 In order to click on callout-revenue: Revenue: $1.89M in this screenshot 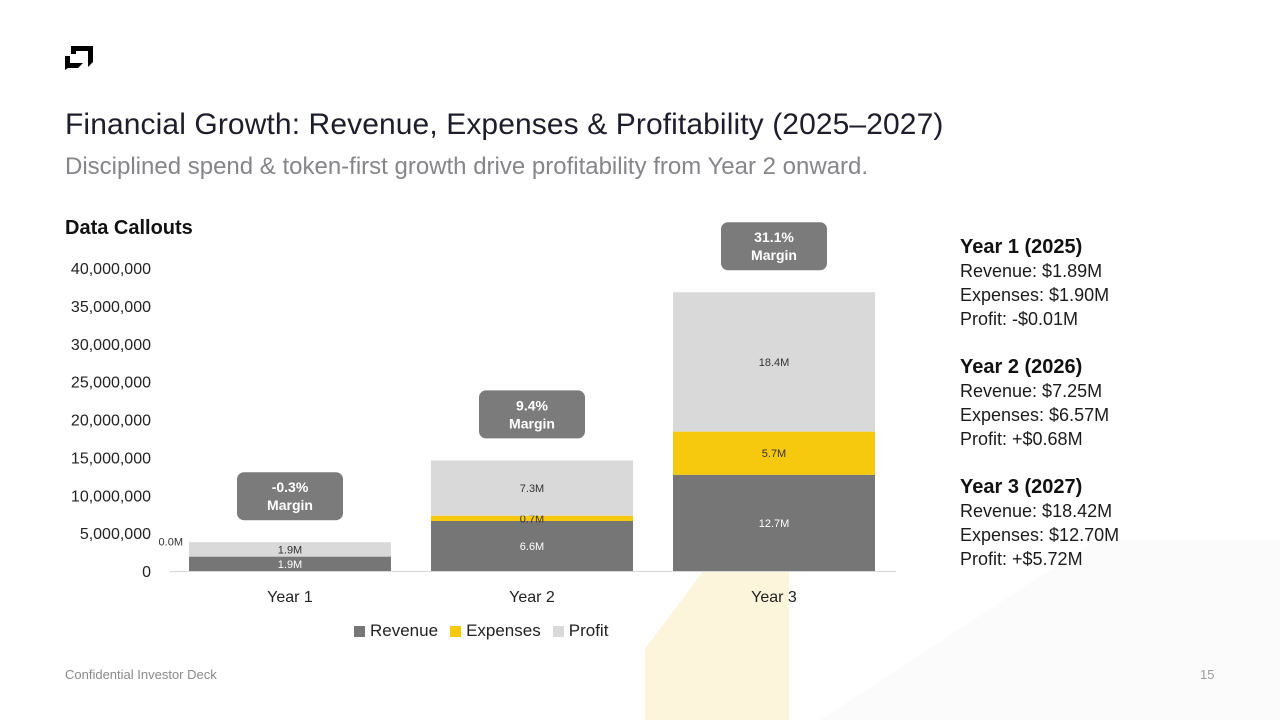, I will do `click(1031, 271)`.